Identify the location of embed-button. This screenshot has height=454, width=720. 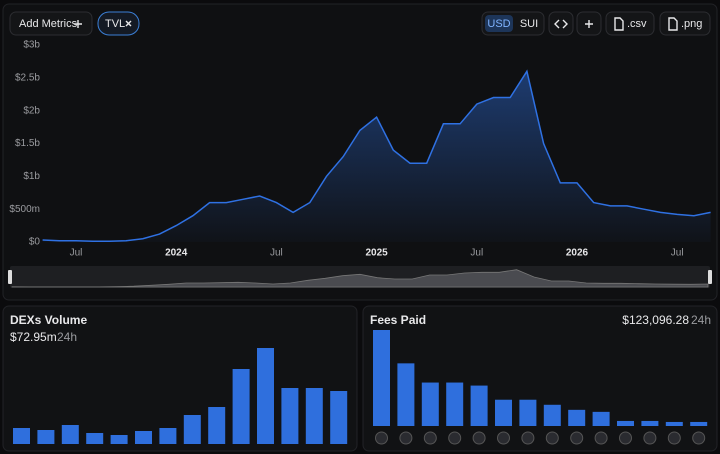
(561, 23).